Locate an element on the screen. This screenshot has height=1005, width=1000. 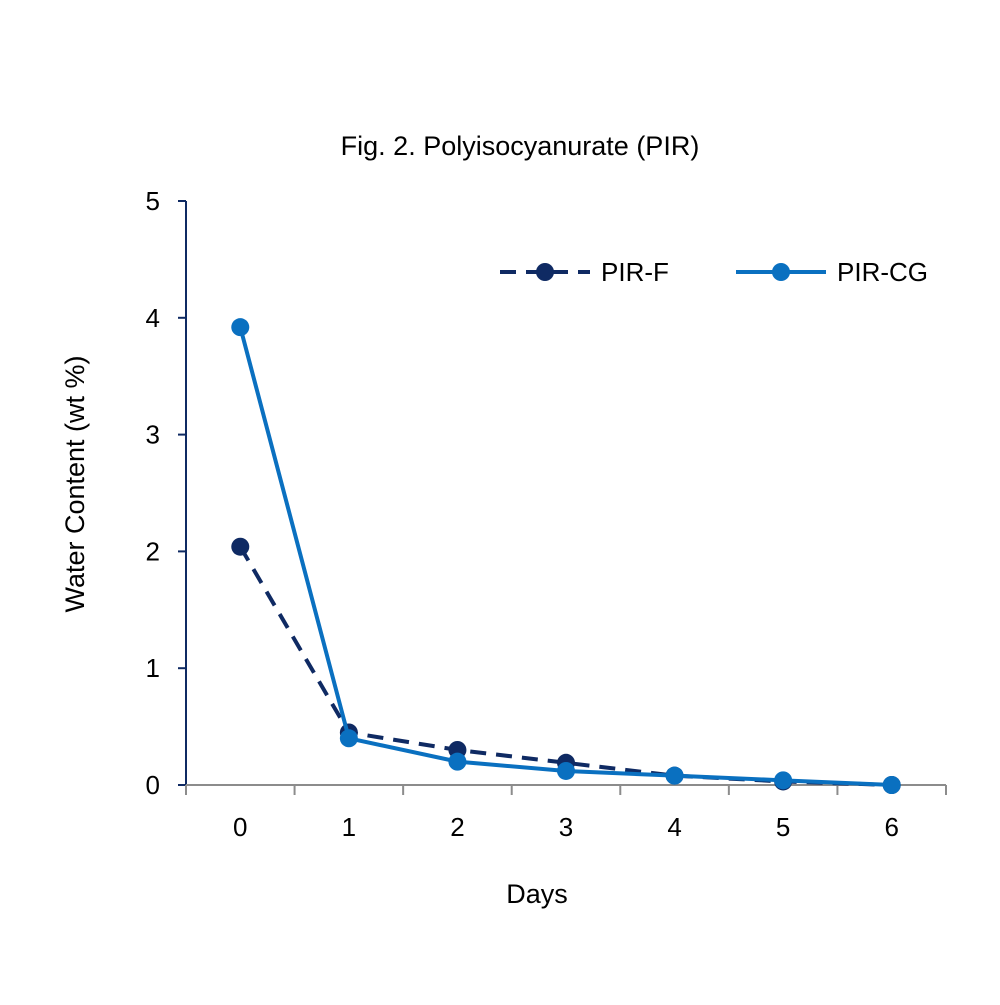
x-axis-label: Days is located at coordinates (537, 894).